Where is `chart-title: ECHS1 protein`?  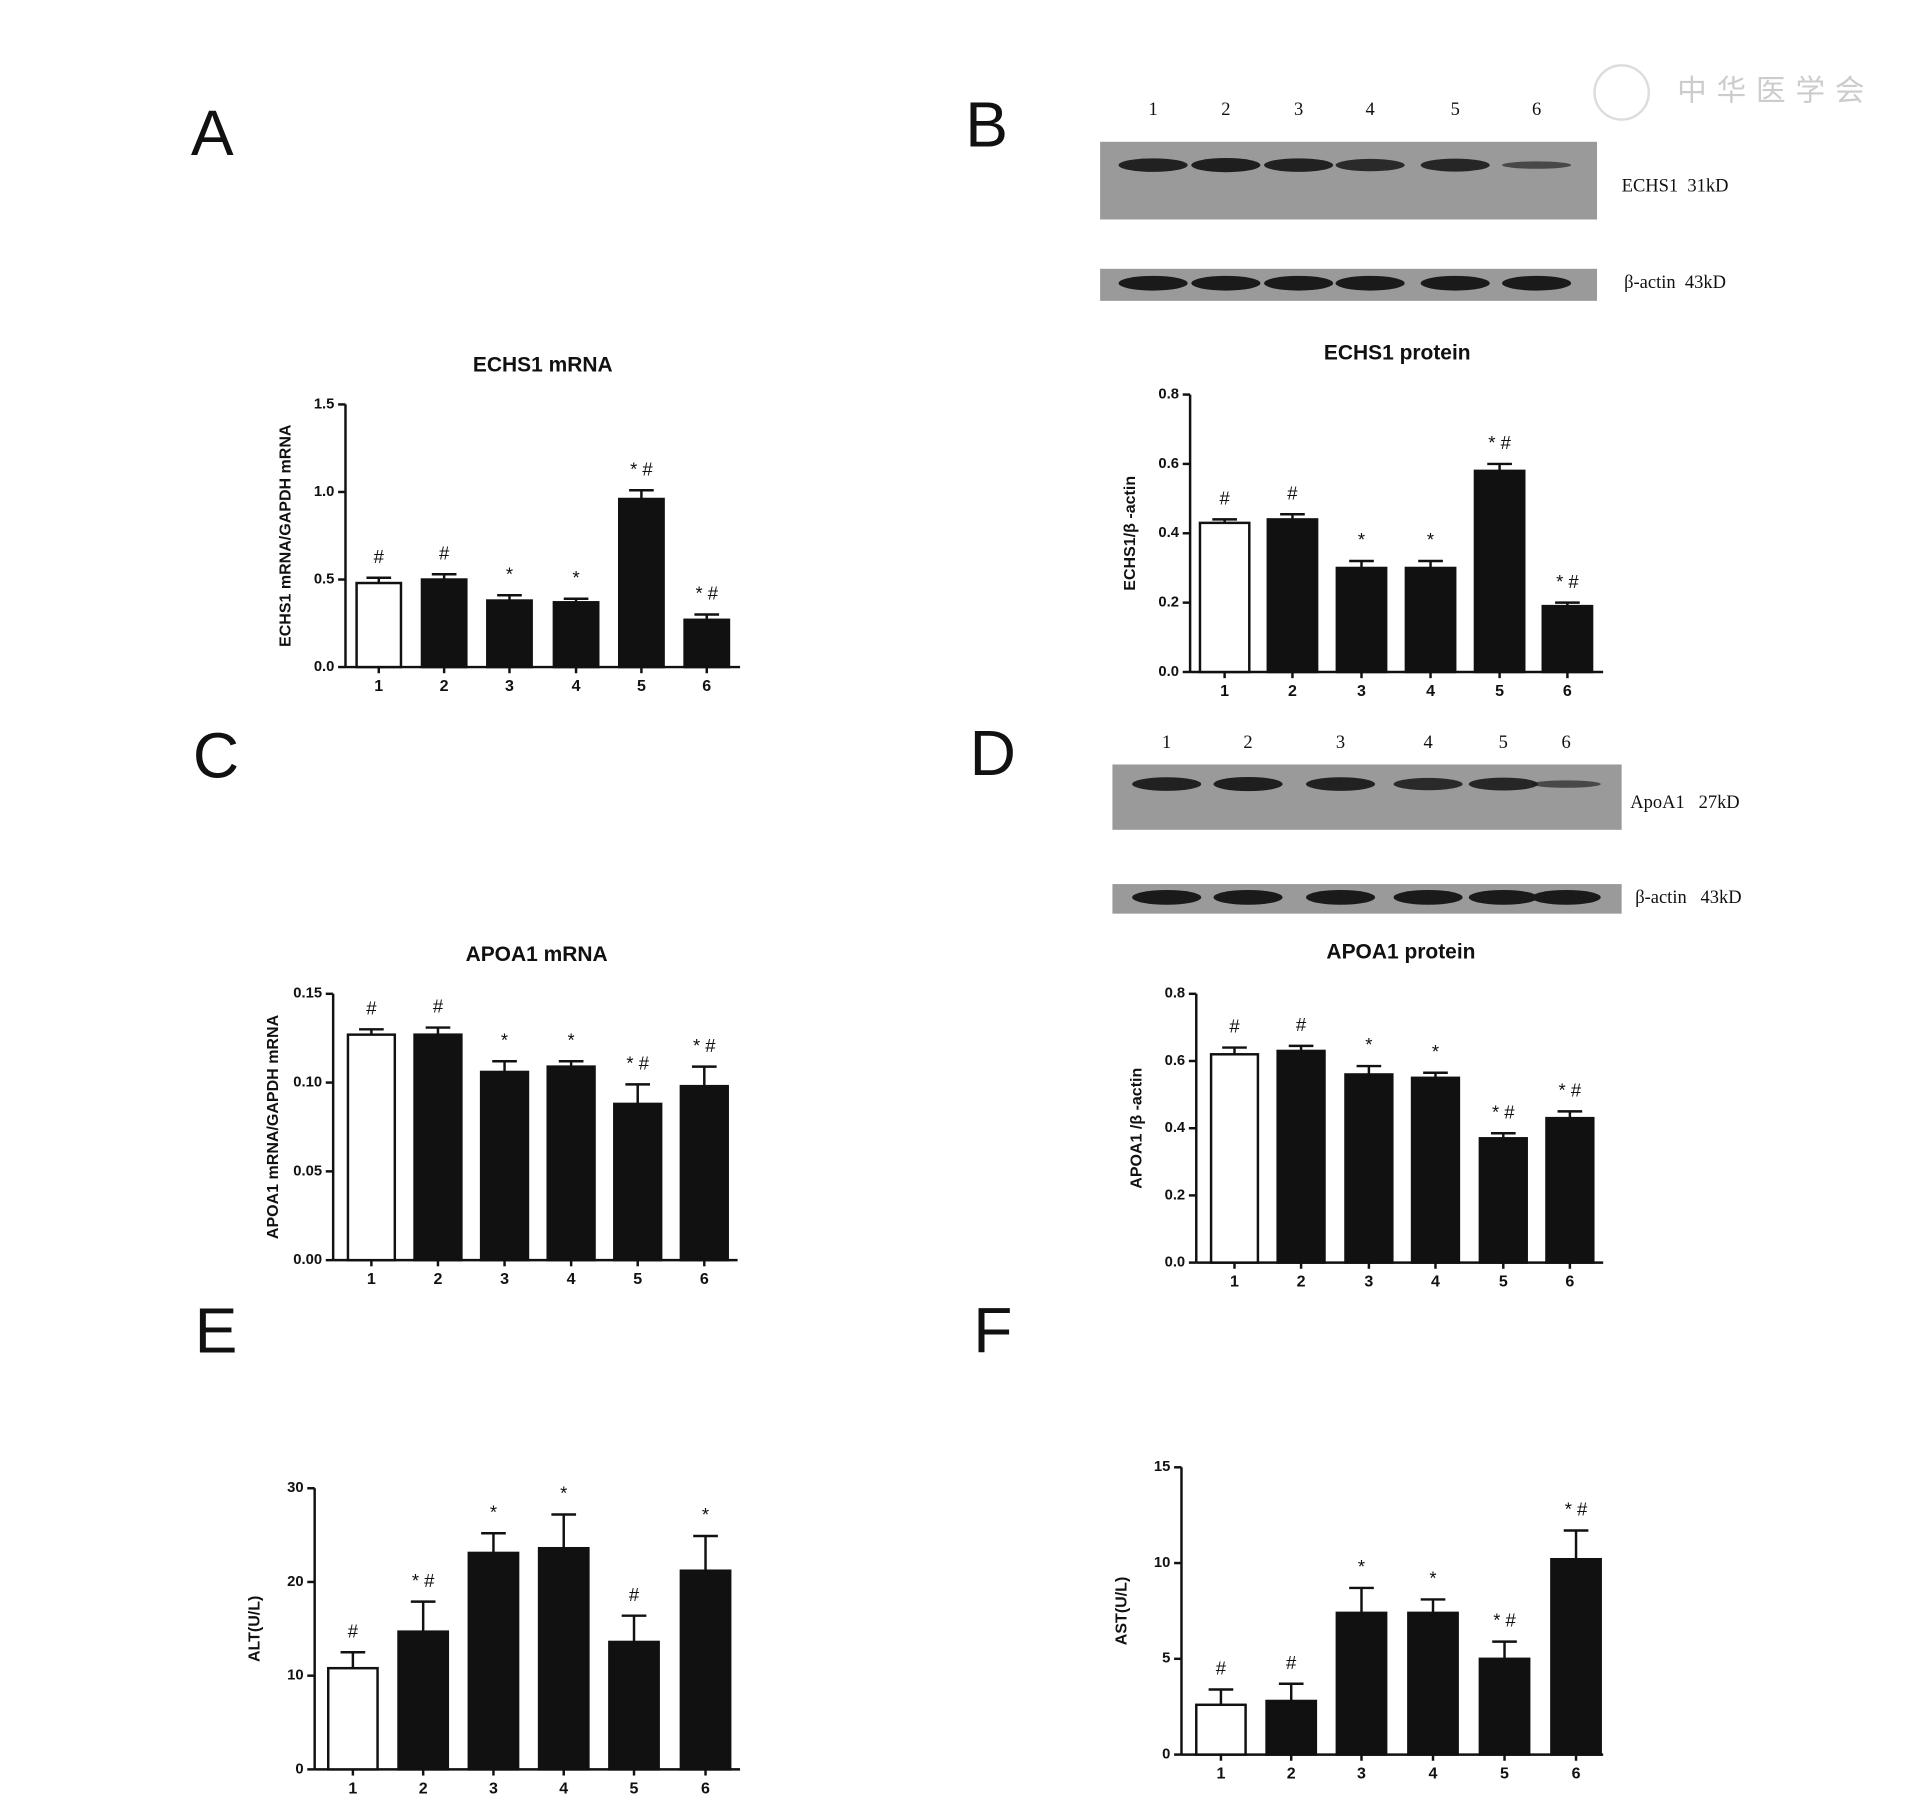
chart-title: ECHS1 protein is located at coordinates (1397, 352).